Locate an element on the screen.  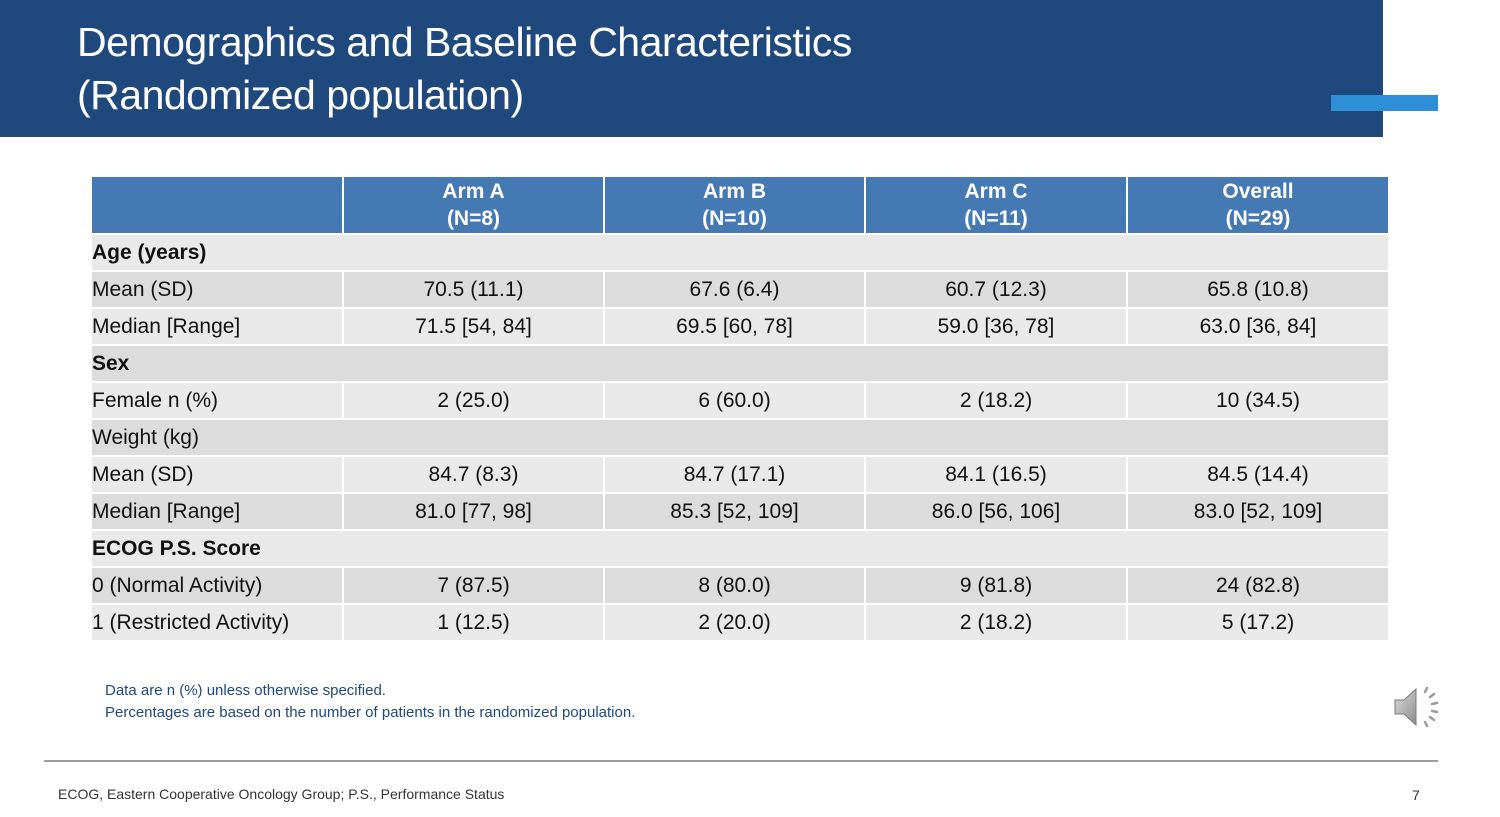
table-cell: 2 (20.0) is located at coordinates (734, 622).